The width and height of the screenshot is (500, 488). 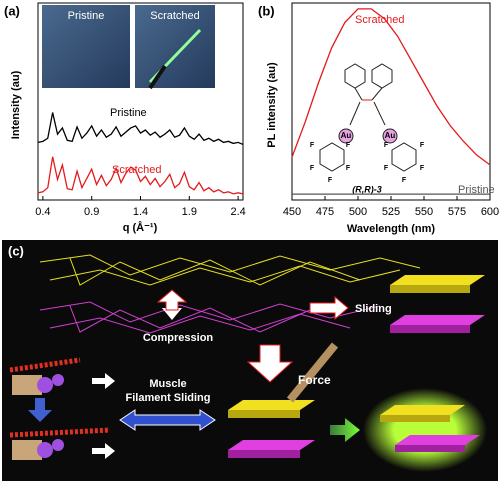 What do you see at coordinates (16, 104) in the screenshot?
I see `y-title: Intensity (au)` at bounding box center [16, 104].